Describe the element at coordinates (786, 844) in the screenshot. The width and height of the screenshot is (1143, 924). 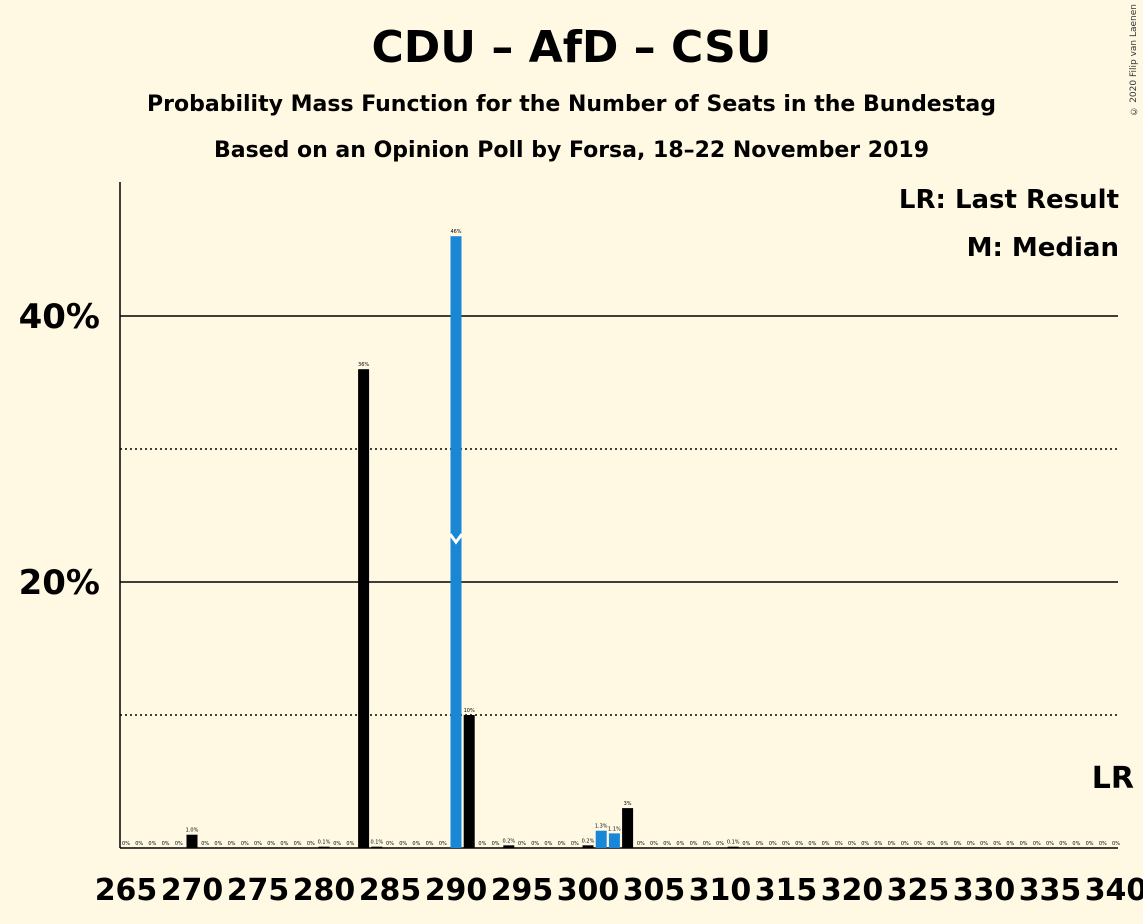
I see `data-label-seat-315: 0%` at that location.